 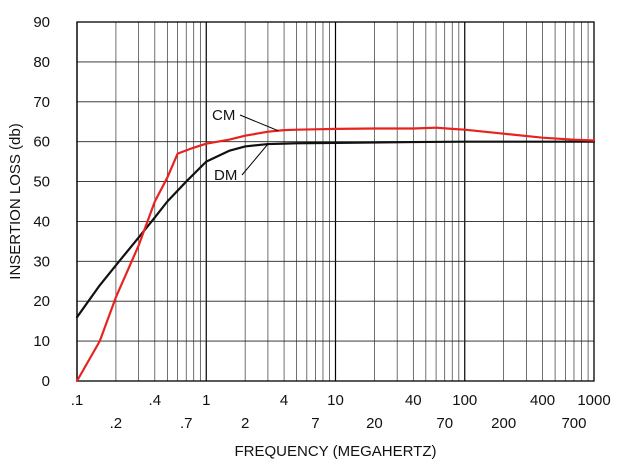 What do you see at coordinates (155, 400) in the screenshot?
I see `x-tick-label: .4` at bounding box center [155, 400].